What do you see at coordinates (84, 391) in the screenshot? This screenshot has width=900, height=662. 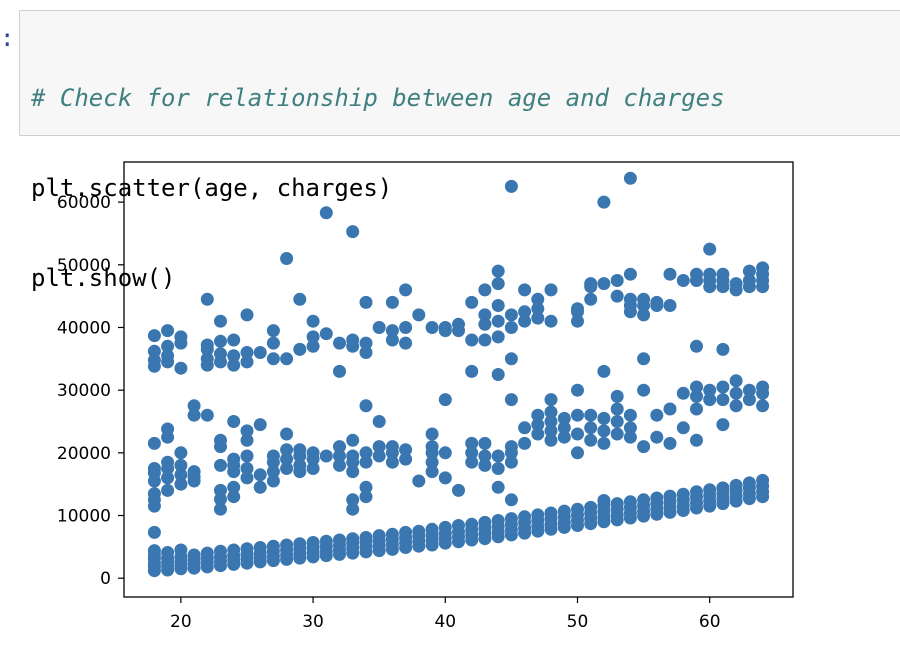 I see `y-tick-label: 30000` at bounding box center [84, 391].